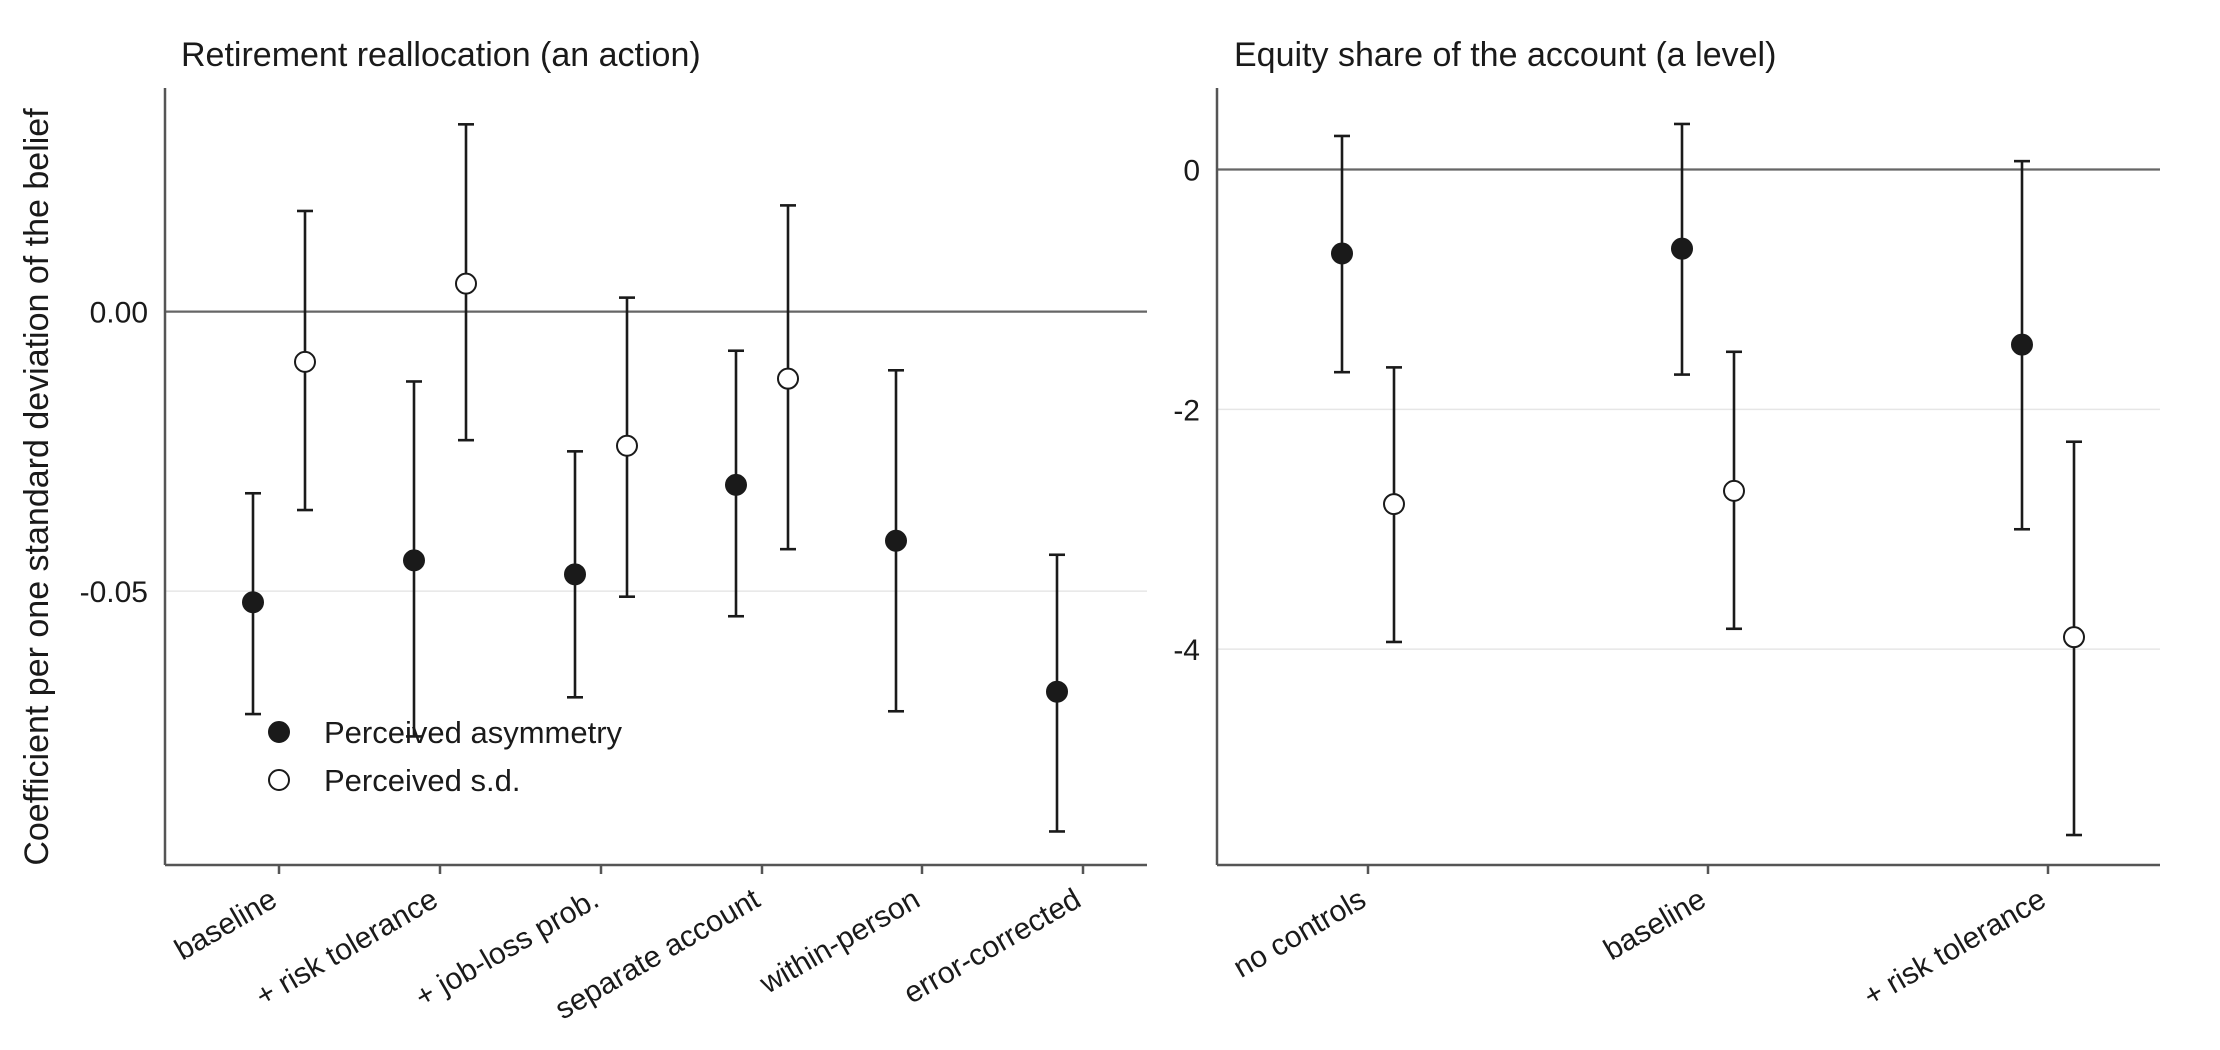 This screenshot has width=2220, height=1050. I want to click on left-panel-title: Retirement reallocation (an action), so click(441, 55).